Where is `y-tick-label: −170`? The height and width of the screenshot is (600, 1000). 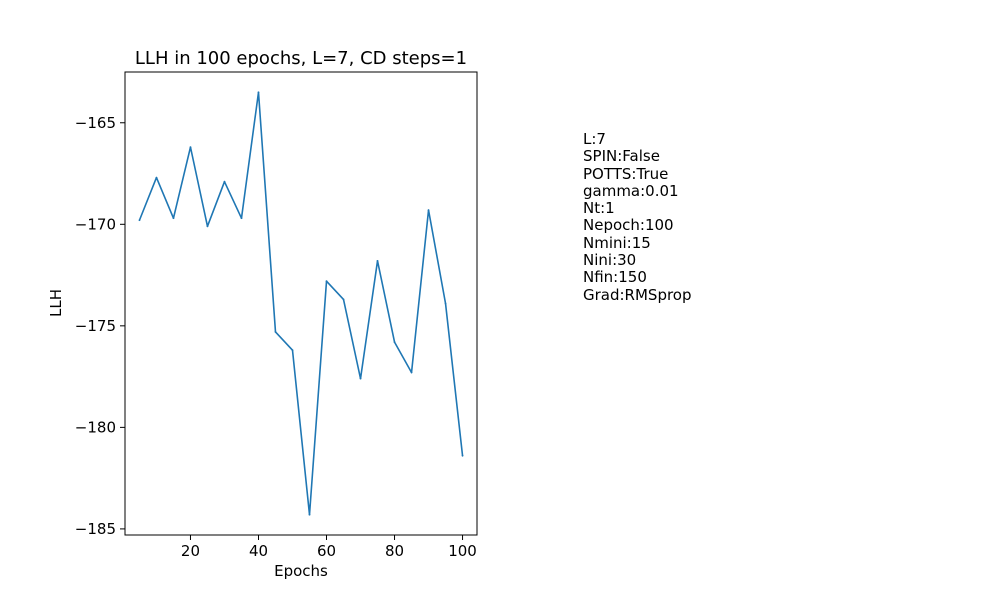 y-tick-label: −170 is located at coordinates (95, 224).